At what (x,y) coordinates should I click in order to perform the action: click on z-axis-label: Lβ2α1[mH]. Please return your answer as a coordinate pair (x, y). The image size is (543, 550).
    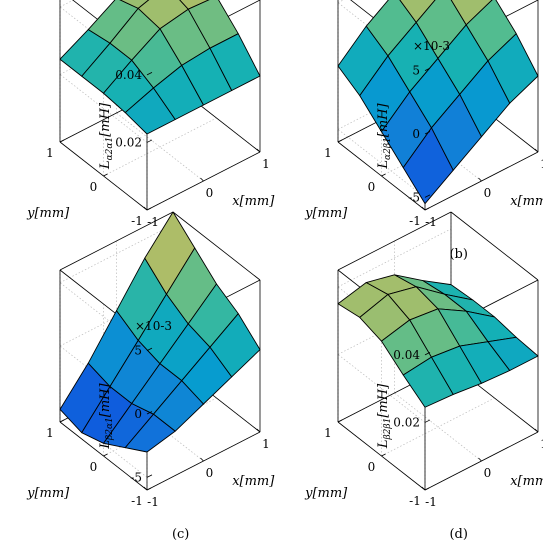
    Looking at the image, I should click on (106, 415).